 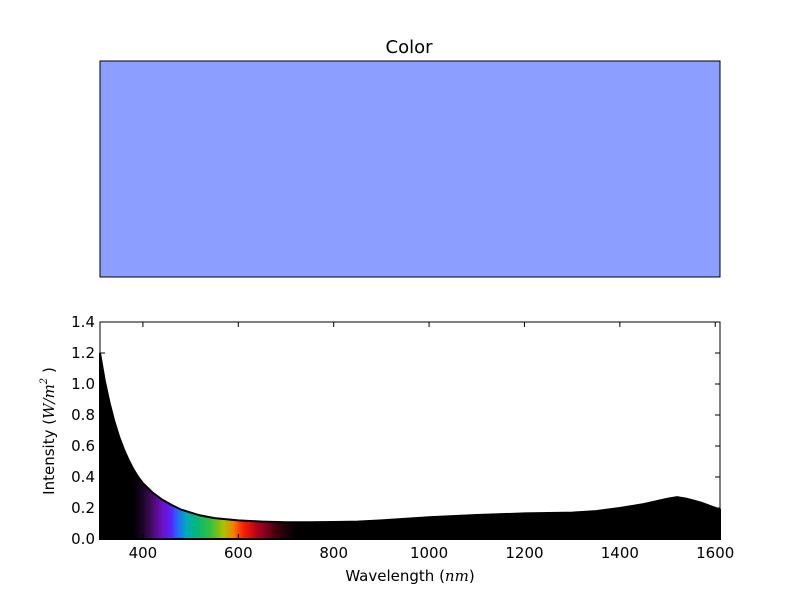 I want to click on y-tick-label: 0.8, so click(x=83, y=415).